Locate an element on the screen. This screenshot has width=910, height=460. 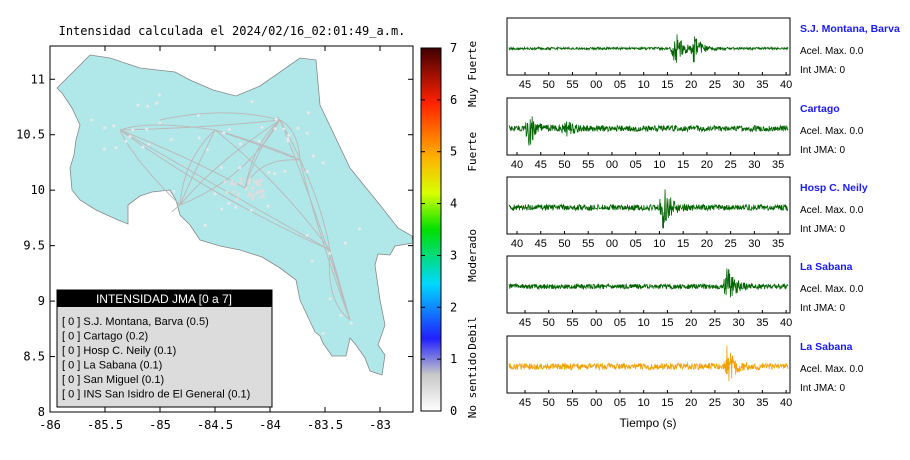
colorbar-tick-label: 3 is located at coordinates (453, 255).